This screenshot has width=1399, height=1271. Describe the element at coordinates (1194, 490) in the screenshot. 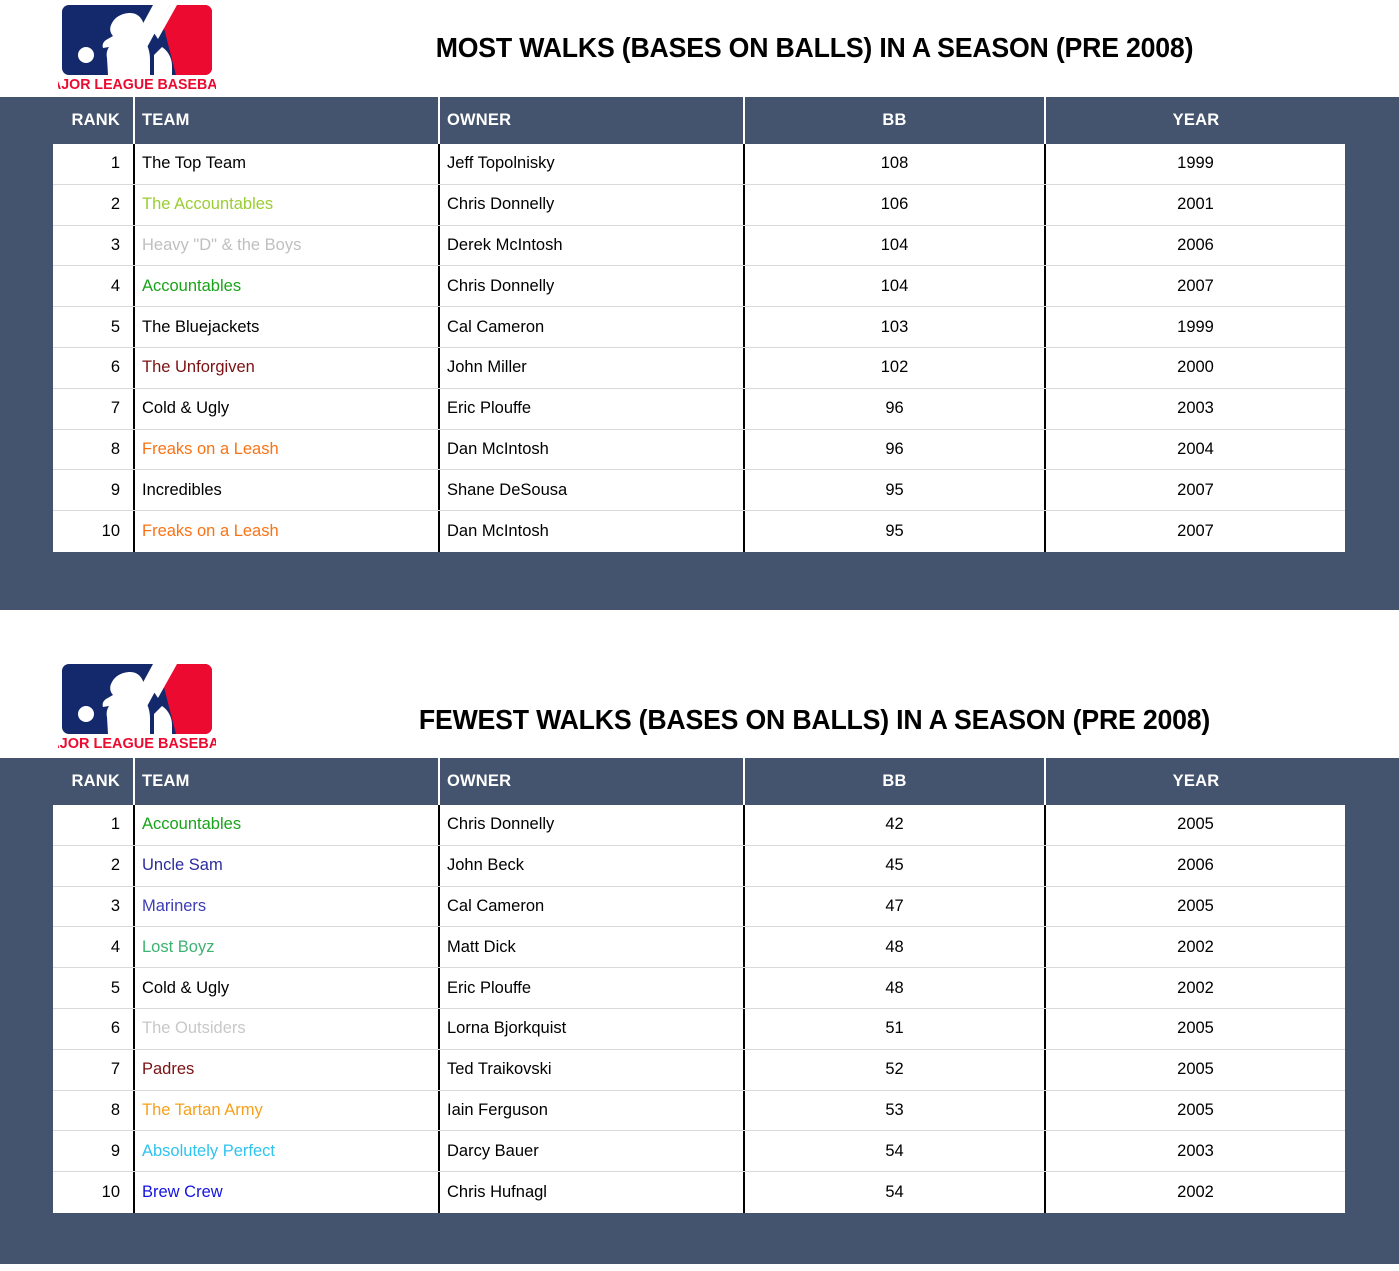

I see `cell-year: 2007` at that location.